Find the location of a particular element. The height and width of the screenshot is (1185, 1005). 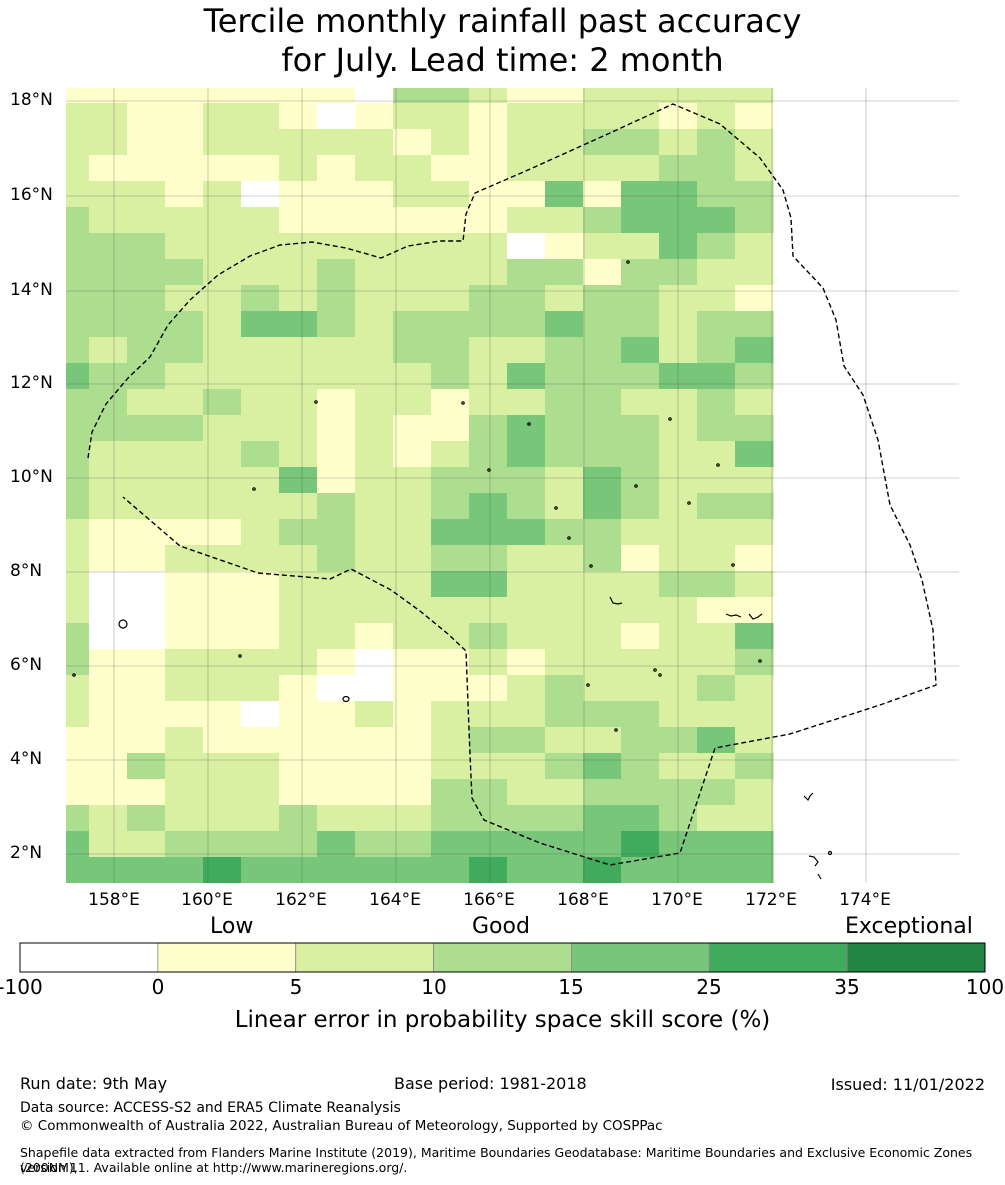

lat-label: 12°N is located at coordinates (31, 383).